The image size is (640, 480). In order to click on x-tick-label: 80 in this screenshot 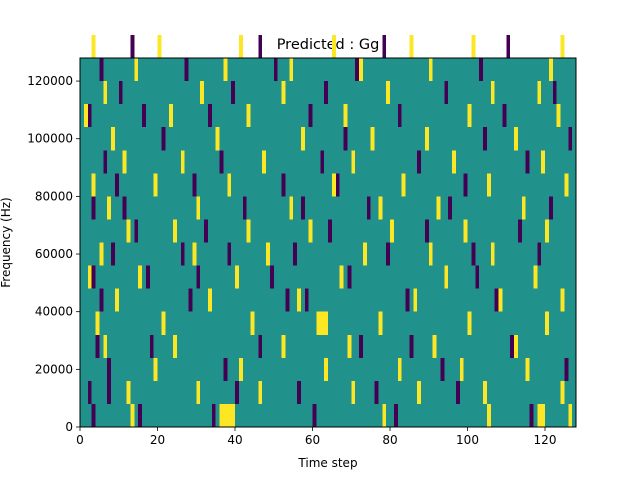, I will do `click(389, 440)`.